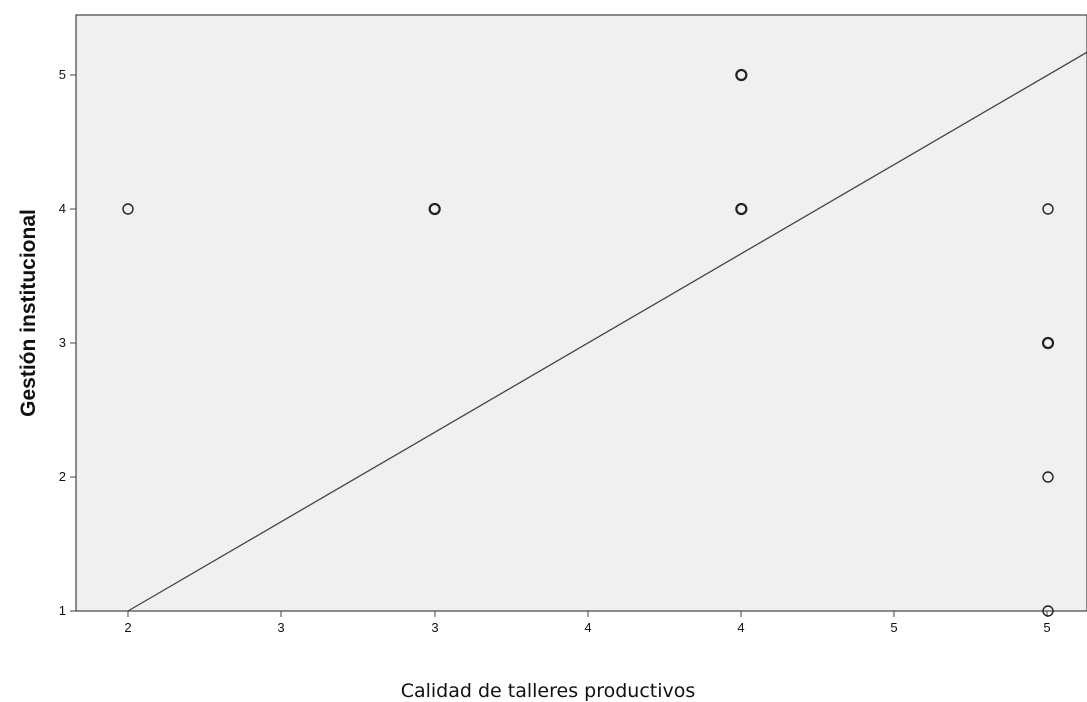 The height and width of the screenshot is (702, 1087). I want to click on x-axis: 2 3 3 4 4 5 5, so click(587, 623).